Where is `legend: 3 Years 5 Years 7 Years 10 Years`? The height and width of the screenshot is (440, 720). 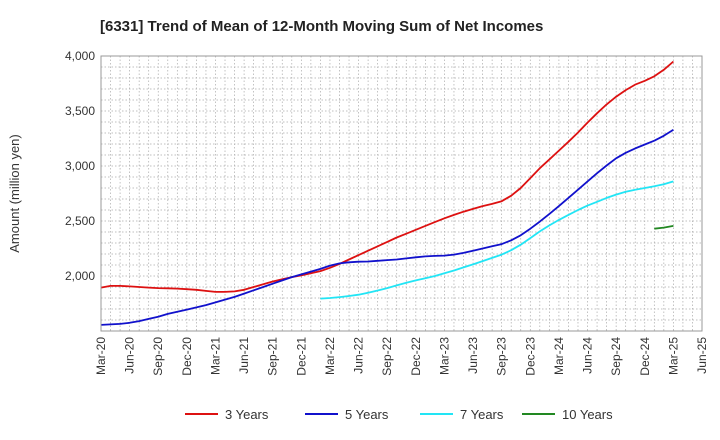 legend: 3 Years 5 Years 7 Years 10 Years is located at coordinates (399, 414).